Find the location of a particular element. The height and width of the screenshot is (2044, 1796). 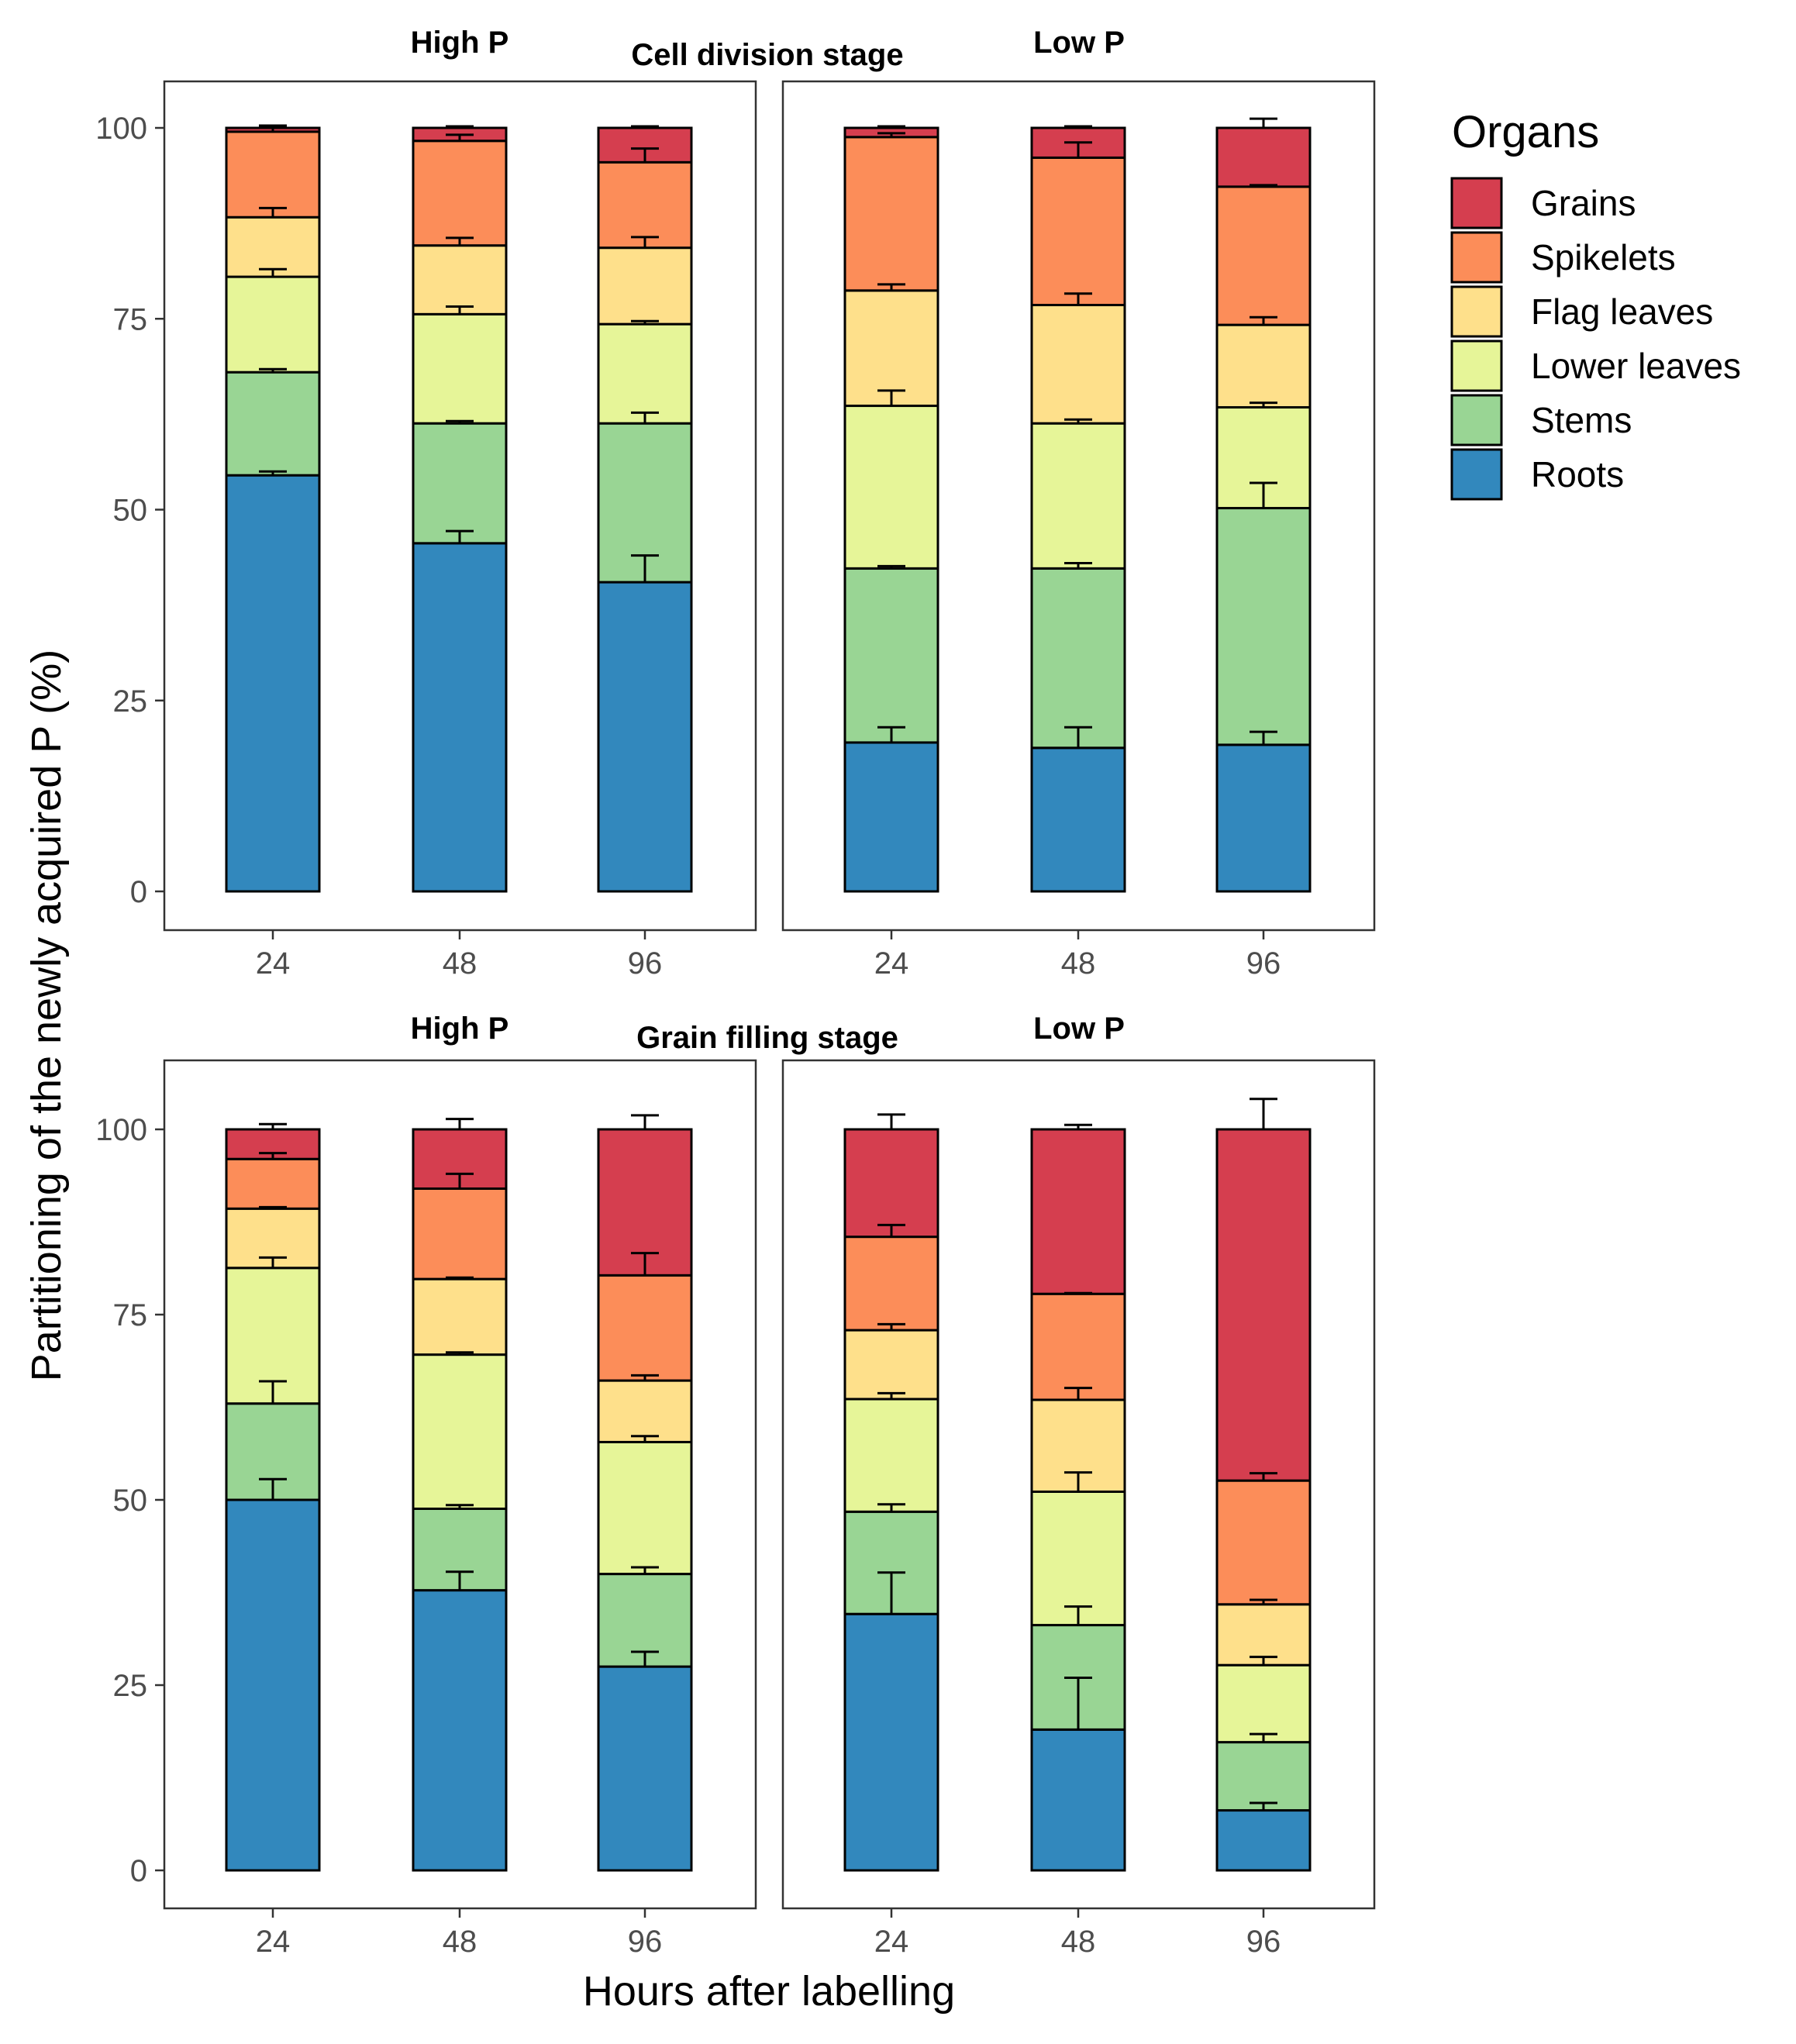

stage-title-cell-division: Cell division stage is located at coordinates (767, 55).